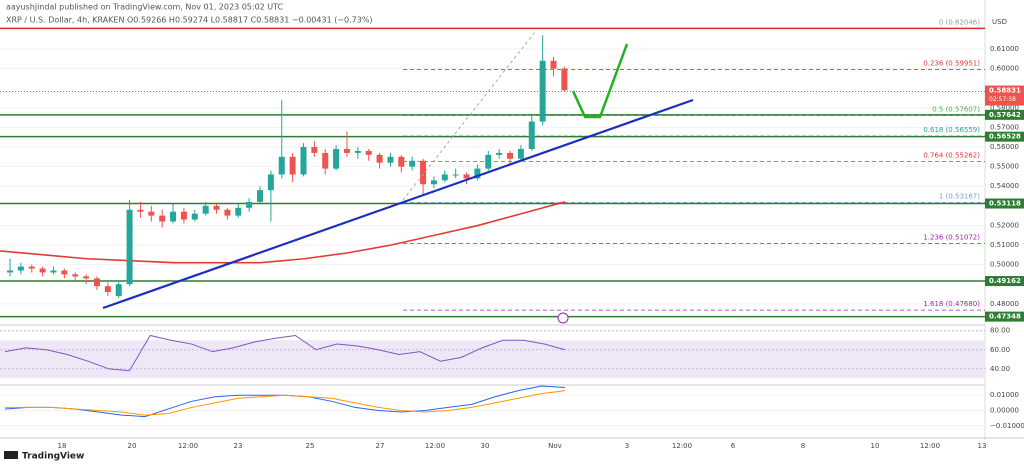 This screenshot has width=1024, height=468. I want to click on macd-tick-label: 0.01000, so click(1004, 395).